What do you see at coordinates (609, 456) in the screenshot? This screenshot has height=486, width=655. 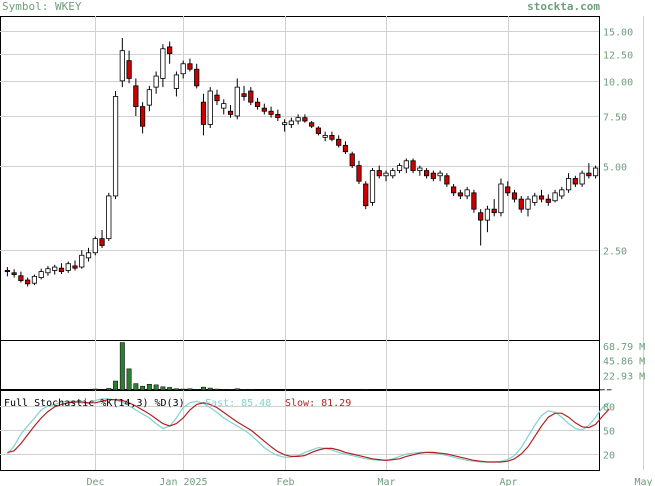 I see `stochastic-tick-label: 20` at bounding box center [609, 456].